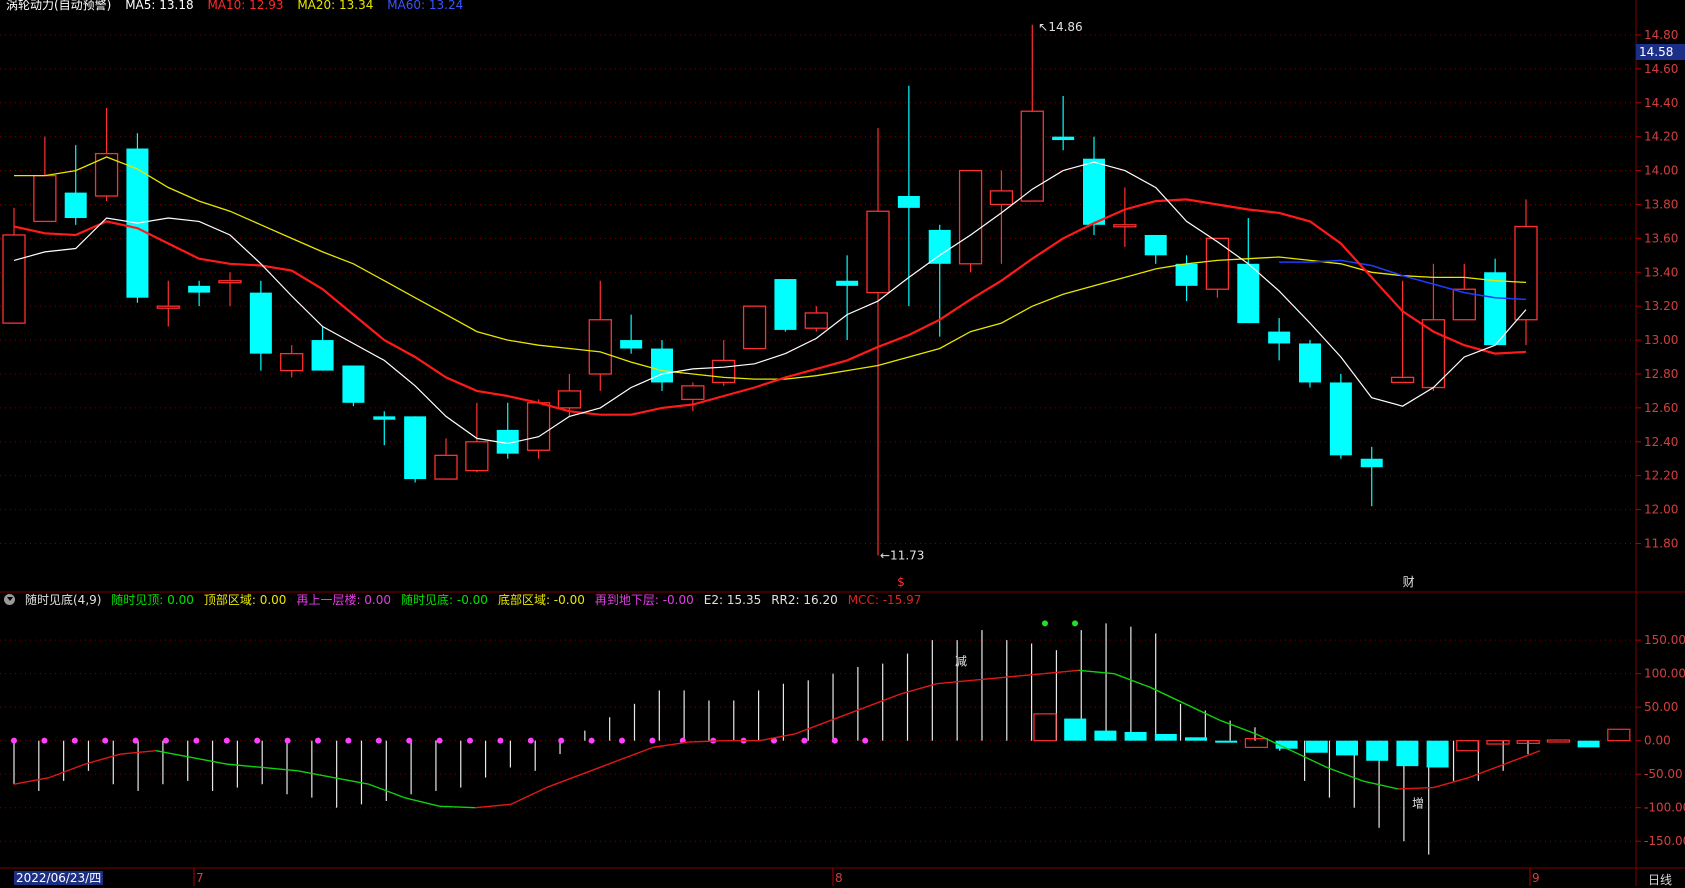 This screenshot has height=888, width=1685. Describe the element at coordinates (839, 878) in the screenshot. I see `month-label: 8` at that location.